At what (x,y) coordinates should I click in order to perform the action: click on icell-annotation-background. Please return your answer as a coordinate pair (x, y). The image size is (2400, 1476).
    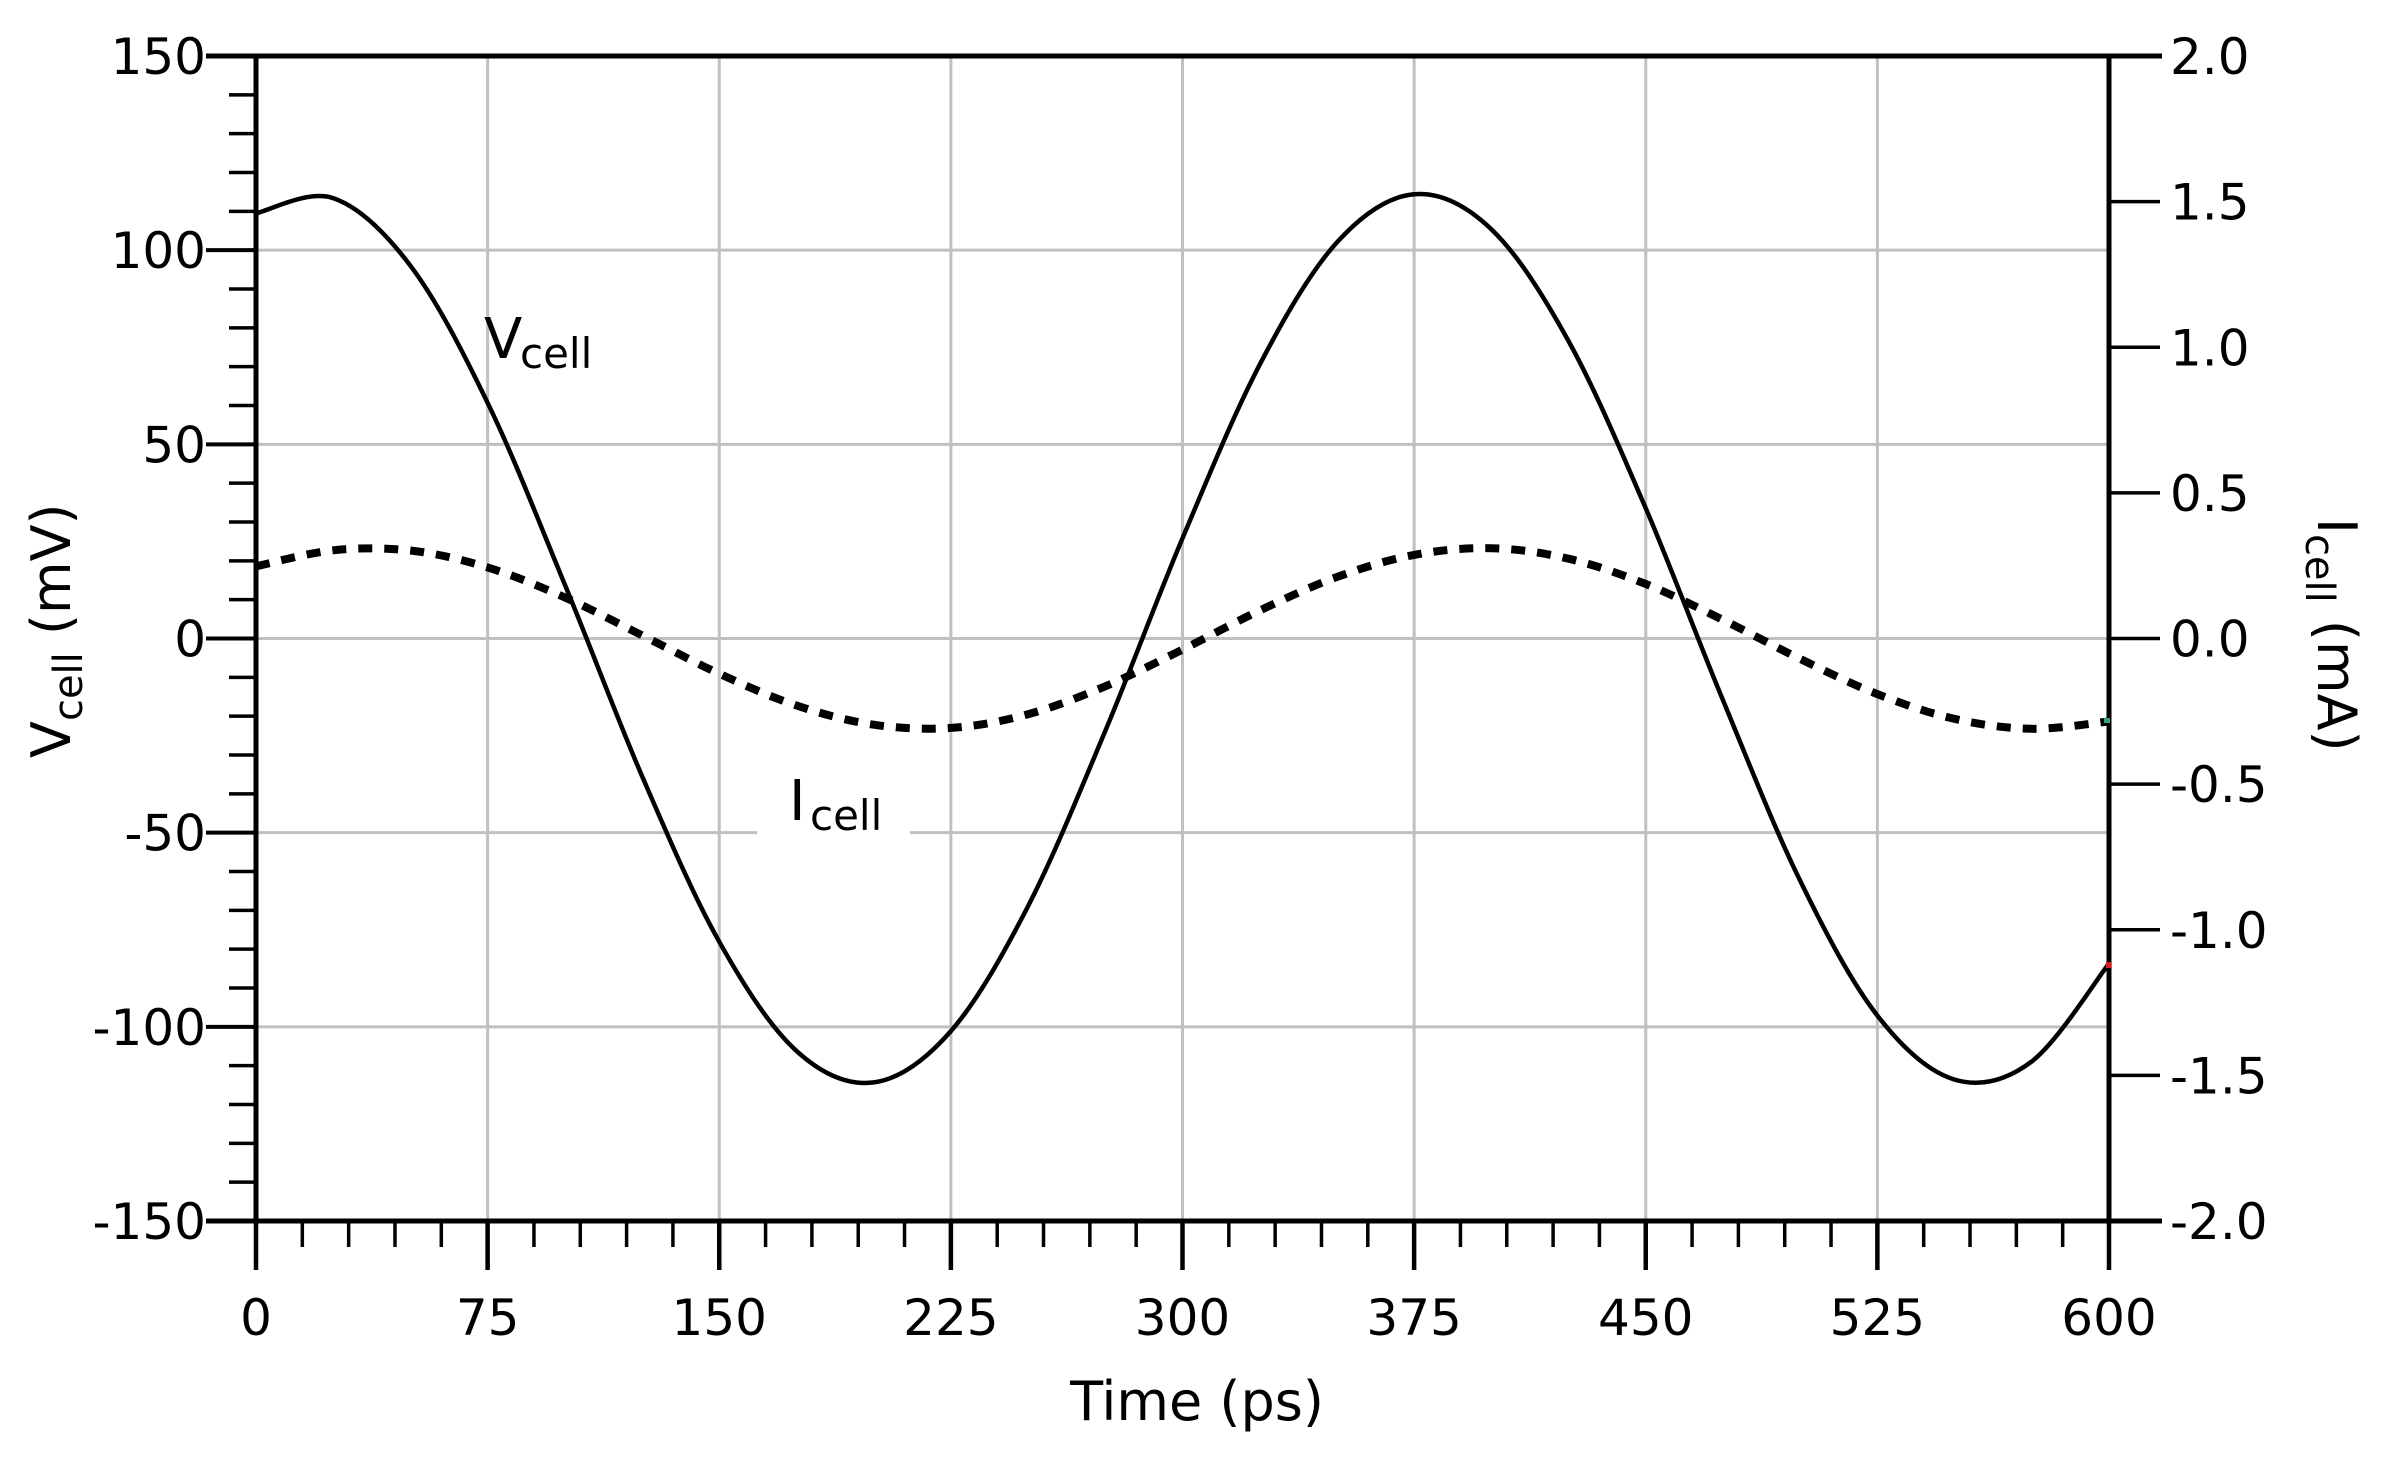
    Looking at the image, I should click on (833, 807).